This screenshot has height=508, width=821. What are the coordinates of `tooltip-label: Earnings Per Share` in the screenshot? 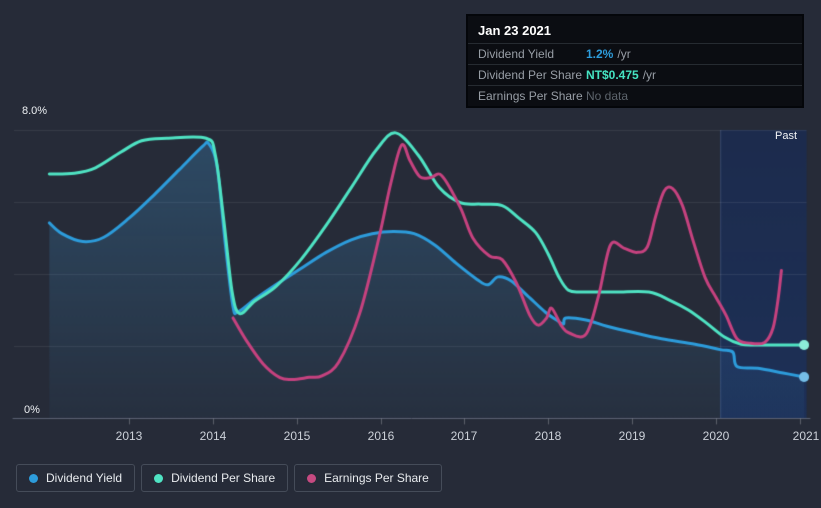 It's located at (530, 96).